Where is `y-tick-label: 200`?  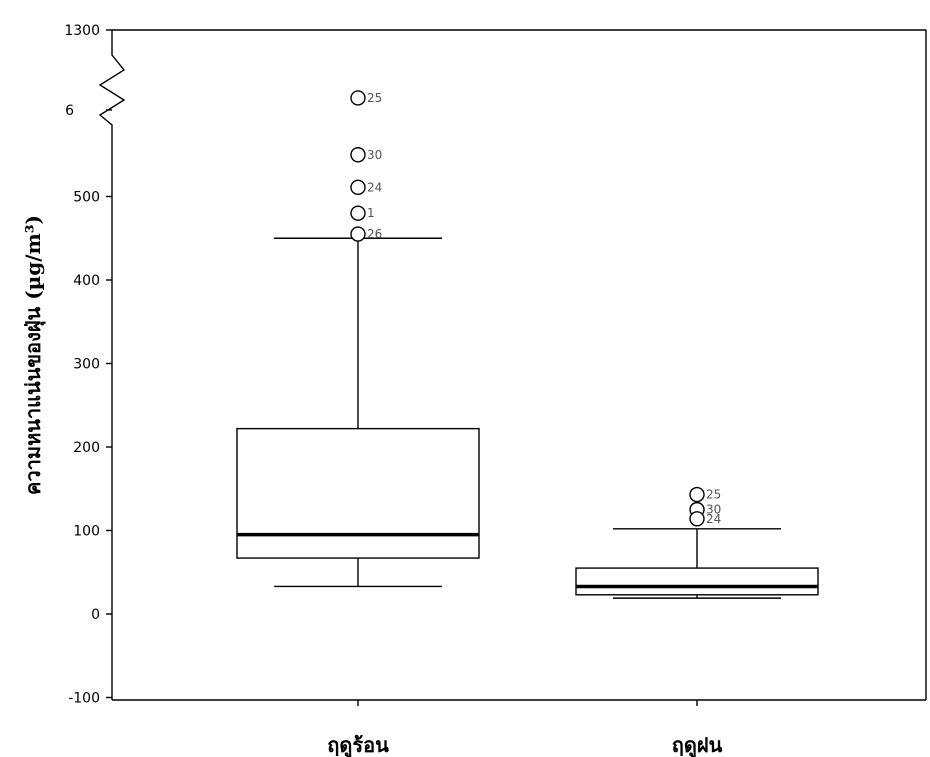
y-tick-label: 200 is located at coordinates (86, 448).